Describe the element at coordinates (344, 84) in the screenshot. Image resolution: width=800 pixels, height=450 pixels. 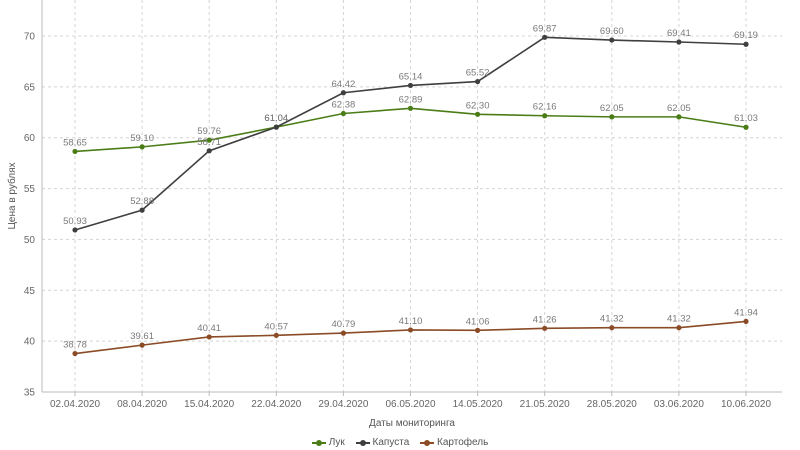
I see `data-label: 64.42` at that location.